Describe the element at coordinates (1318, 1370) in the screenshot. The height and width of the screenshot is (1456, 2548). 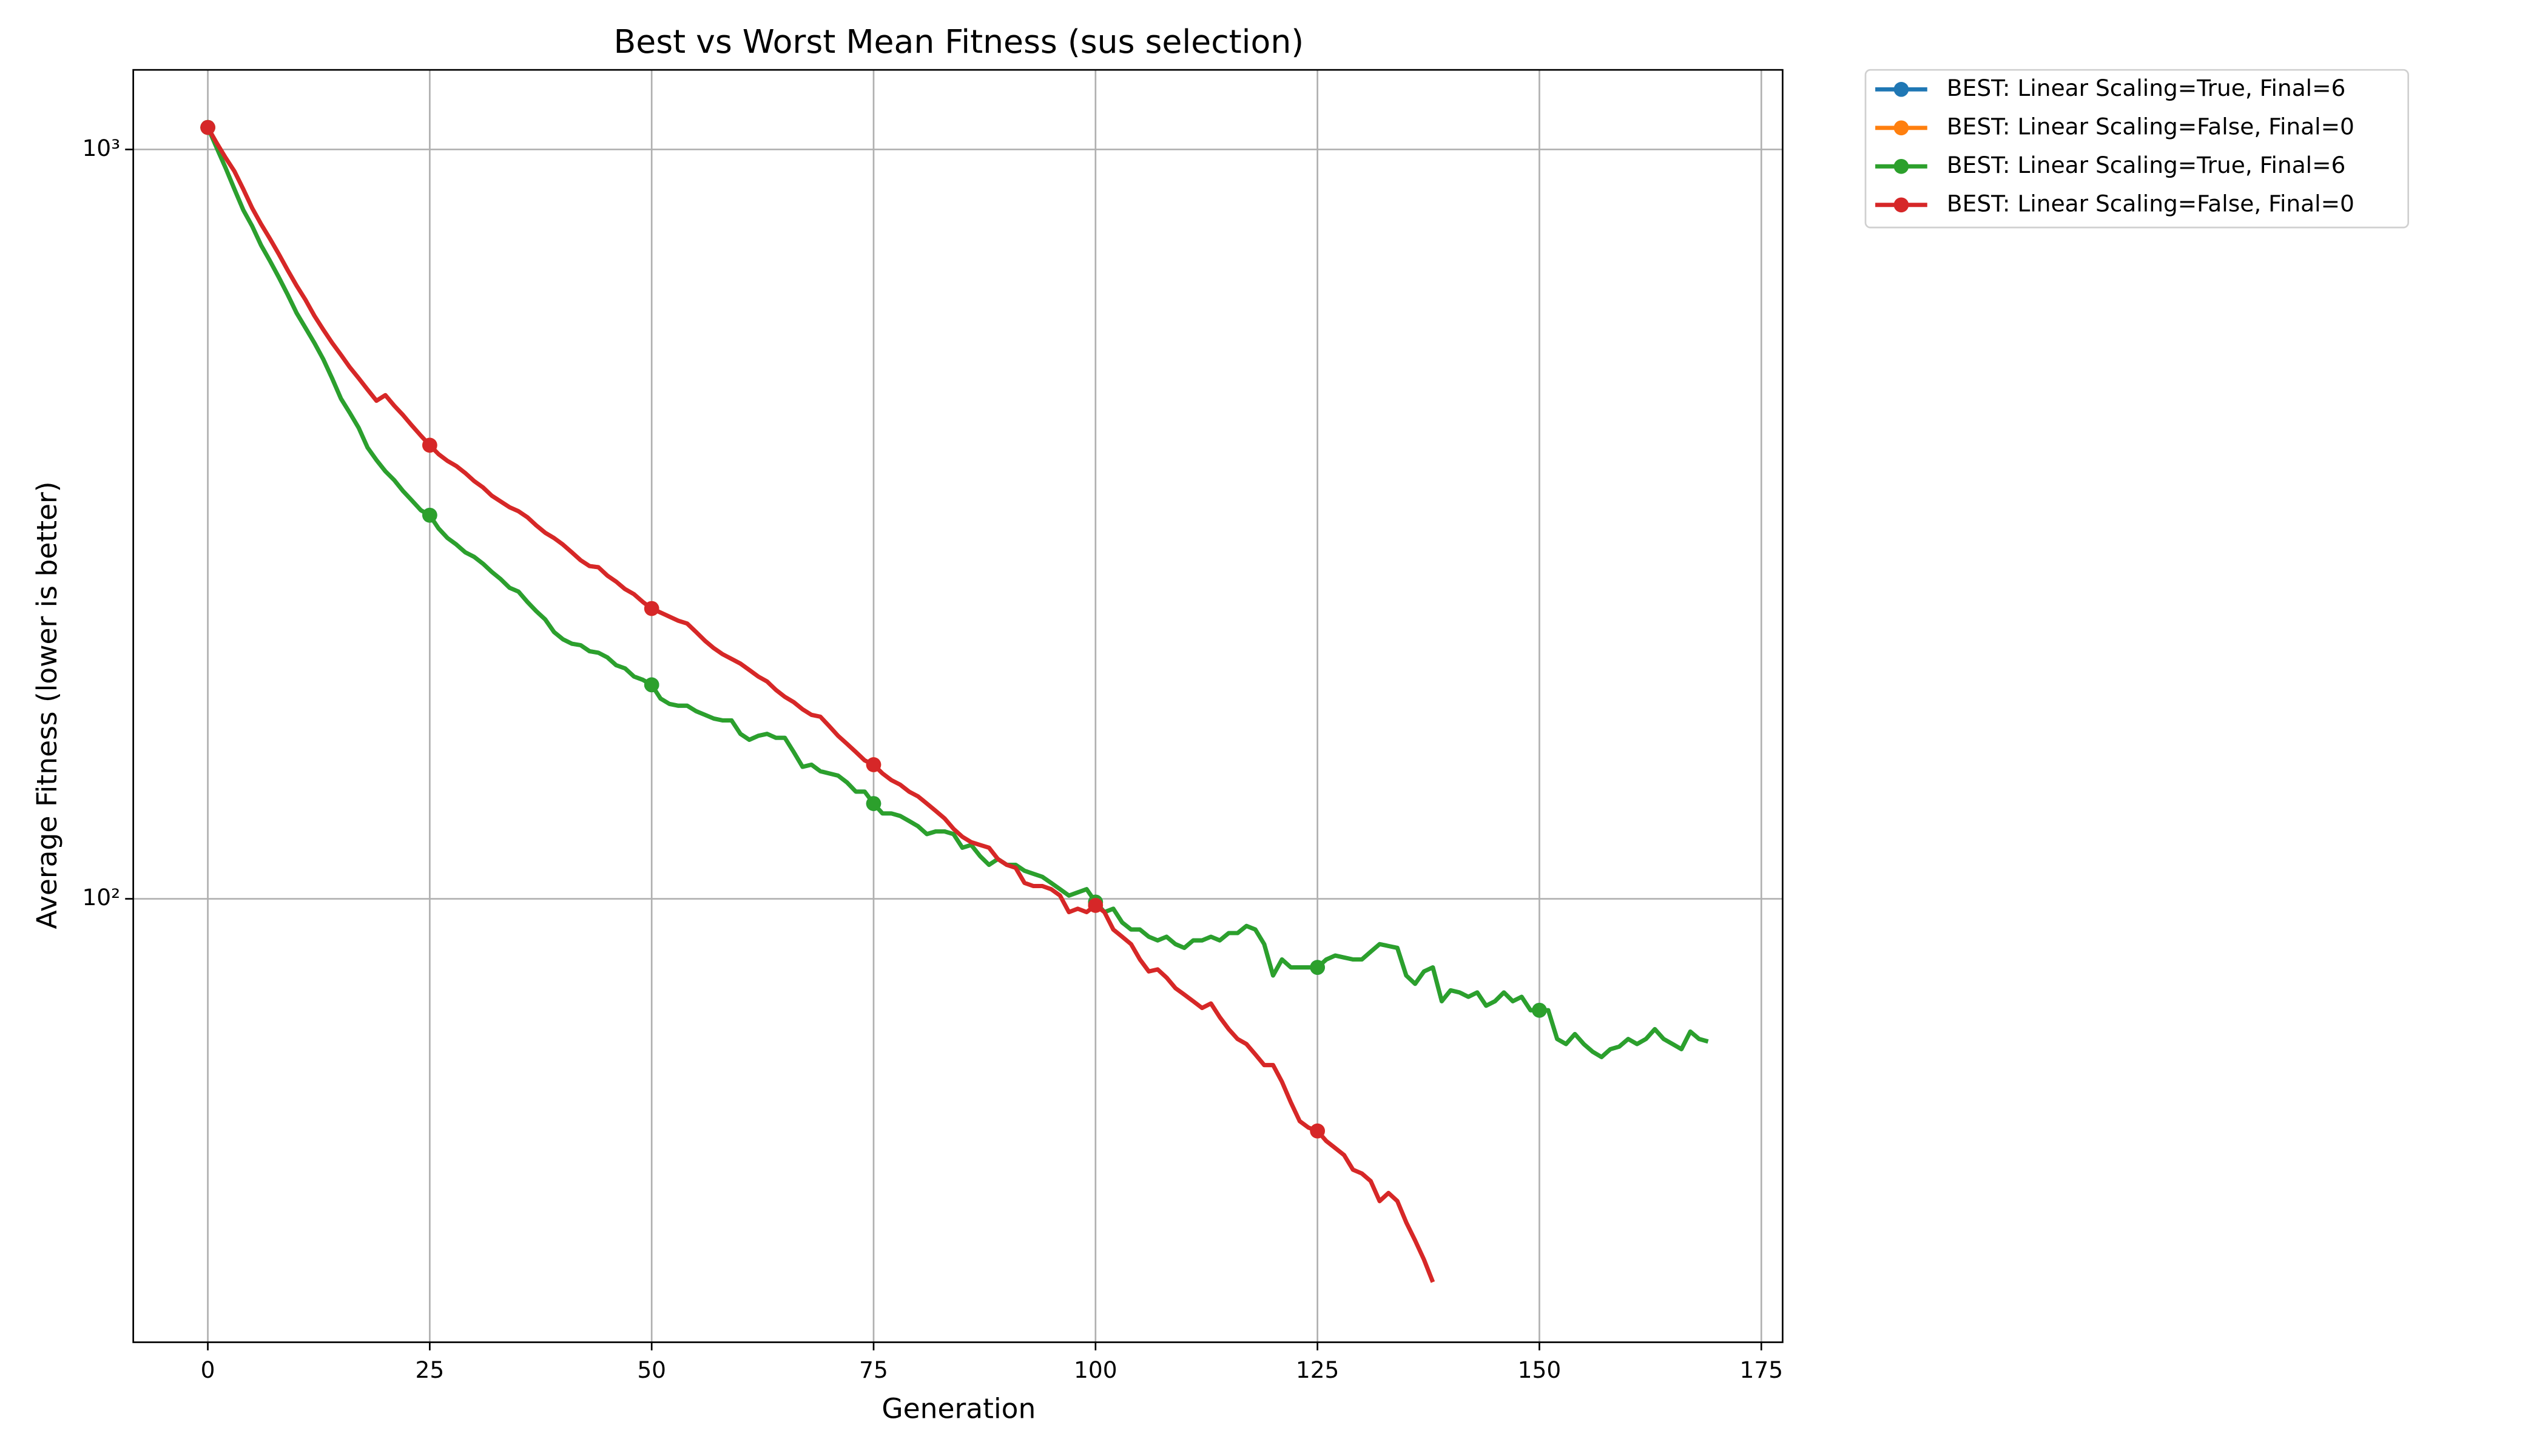
I see `x-tick-label: 125` at that location.